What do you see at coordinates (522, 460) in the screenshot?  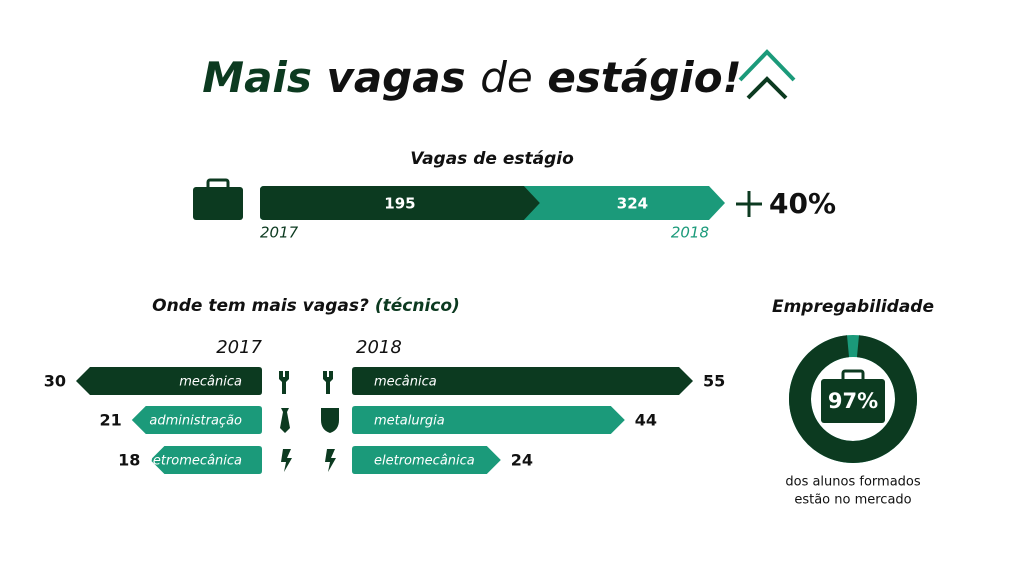 I see `value-label: 24` at bounding box center [522, 460].